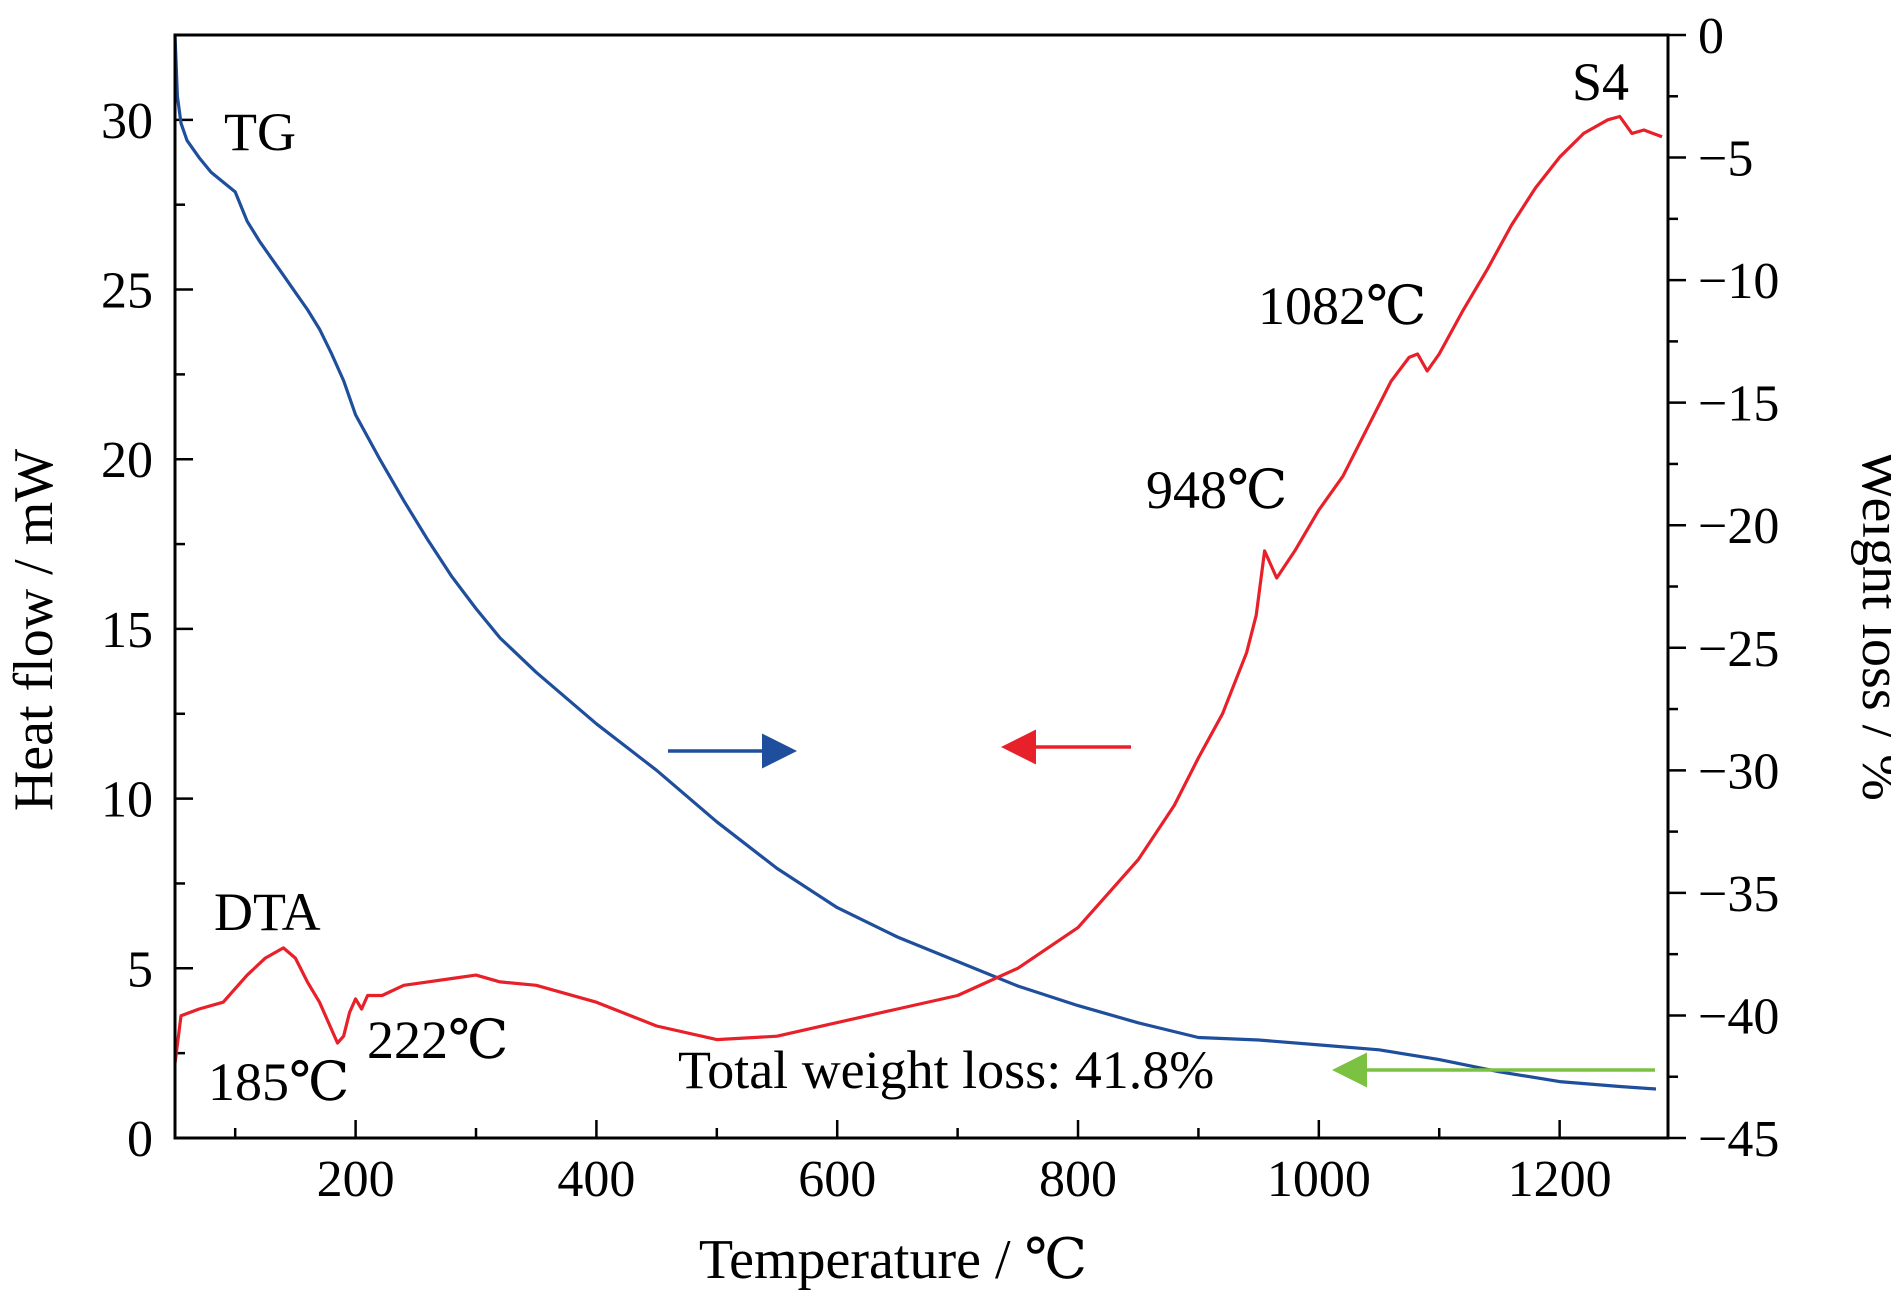 The width and height of the screenshot is (1891, 1299). I want to click on y-left-tick-label: 5, so click(140, 969).